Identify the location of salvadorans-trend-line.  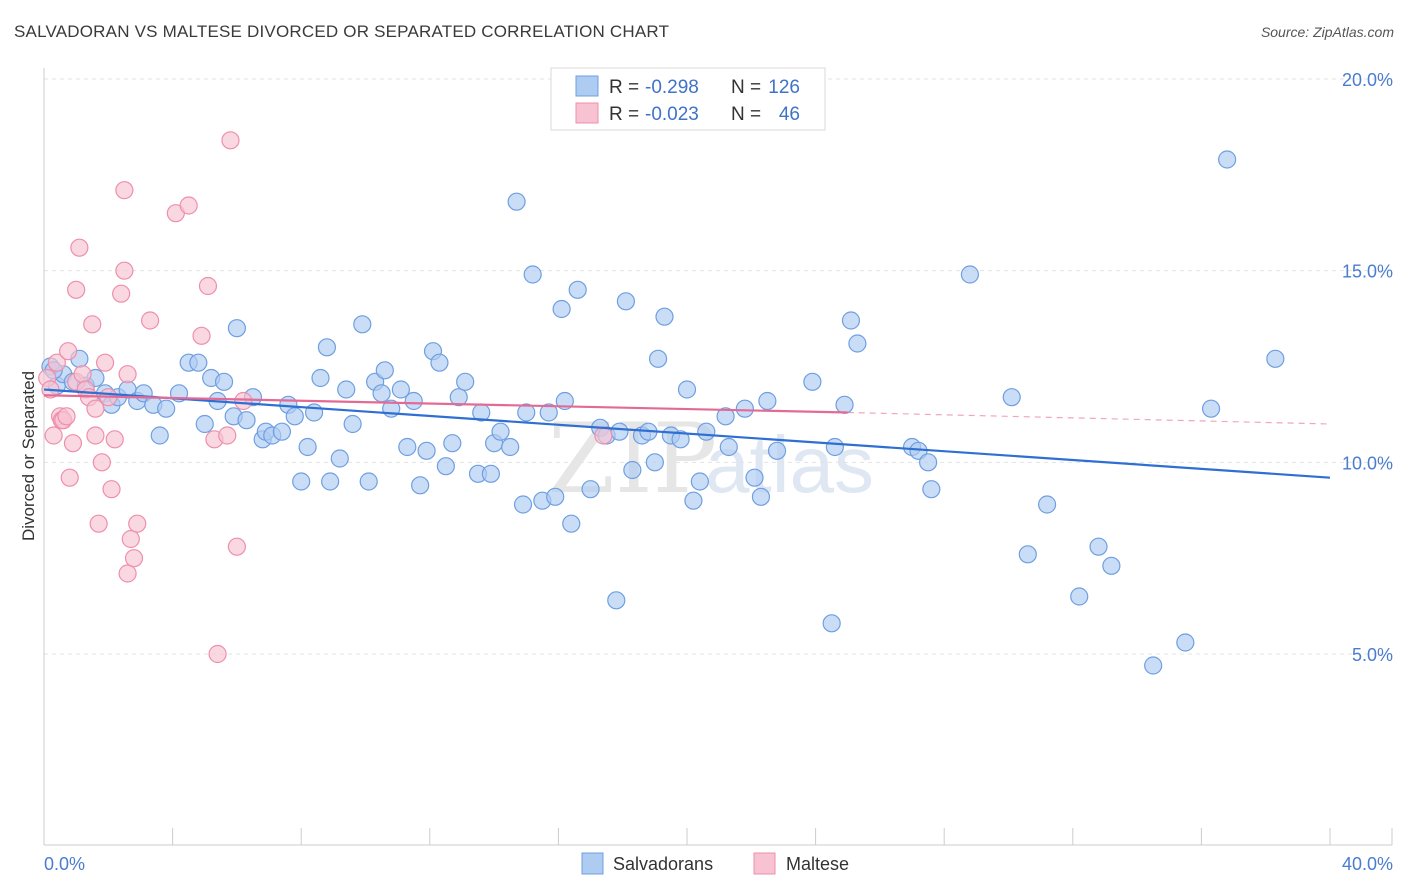
(687, 433).